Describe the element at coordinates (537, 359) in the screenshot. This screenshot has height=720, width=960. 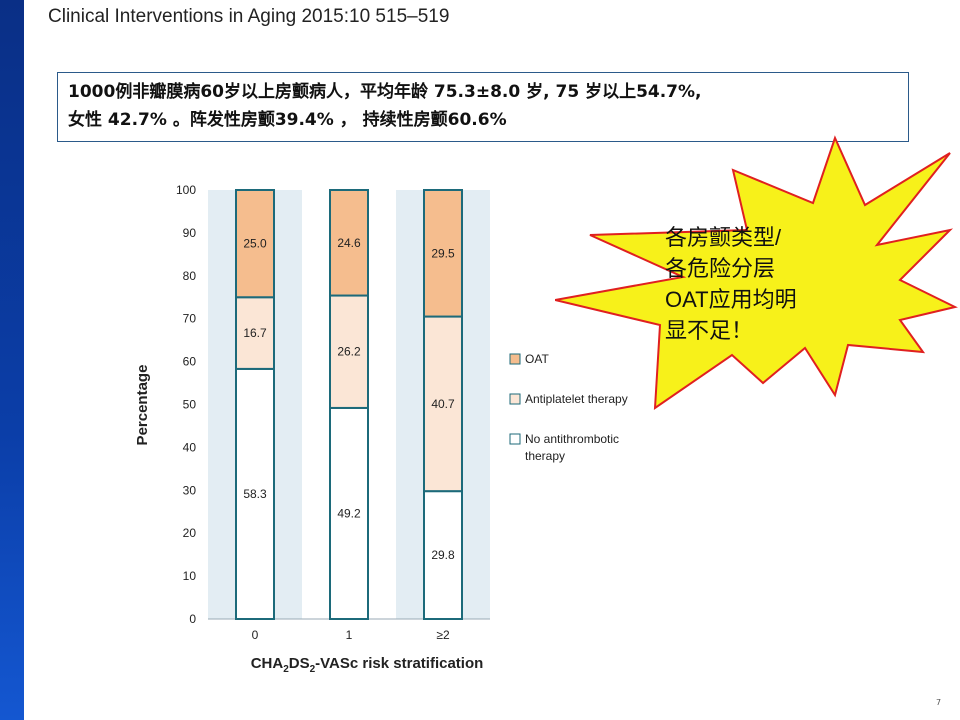
I see `legend-label: OAT` at that location.